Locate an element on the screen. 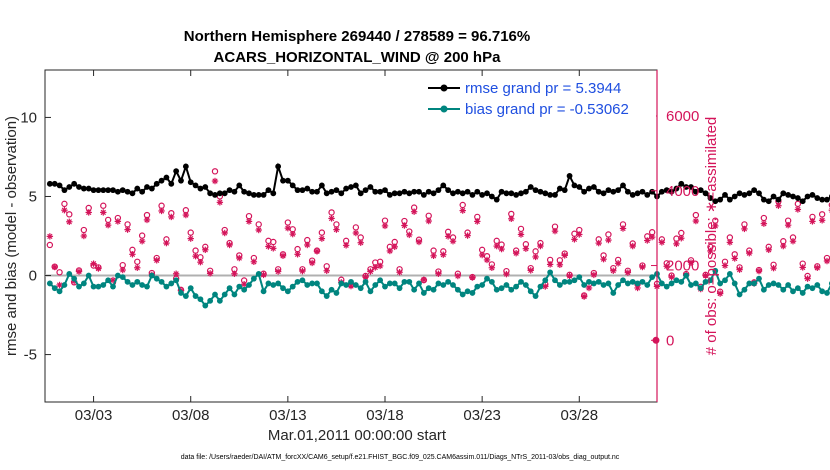 This screenshot has width=830, height=470. legend-rmse-marker is located at coordinates (444, 88).